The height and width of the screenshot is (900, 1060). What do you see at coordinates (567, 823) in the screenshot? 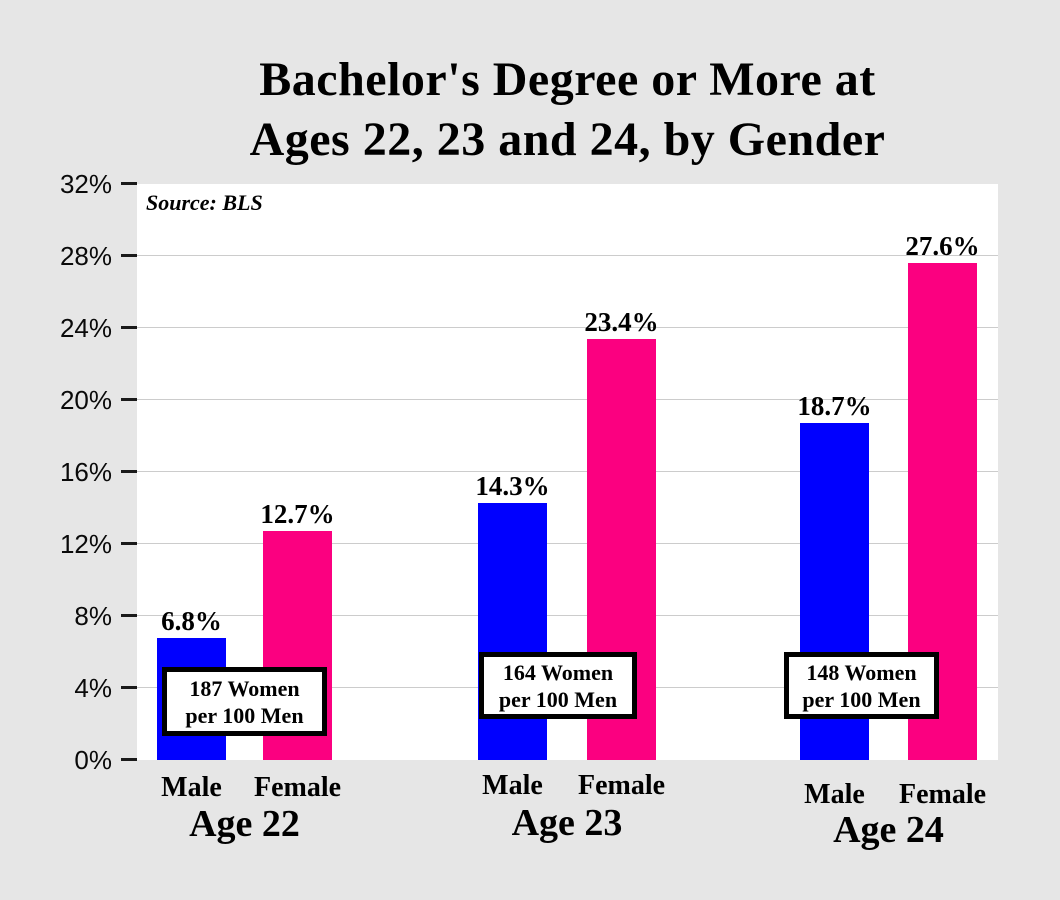
I see `group-label-age-23: Age 23` at bounding box center [567, 823].